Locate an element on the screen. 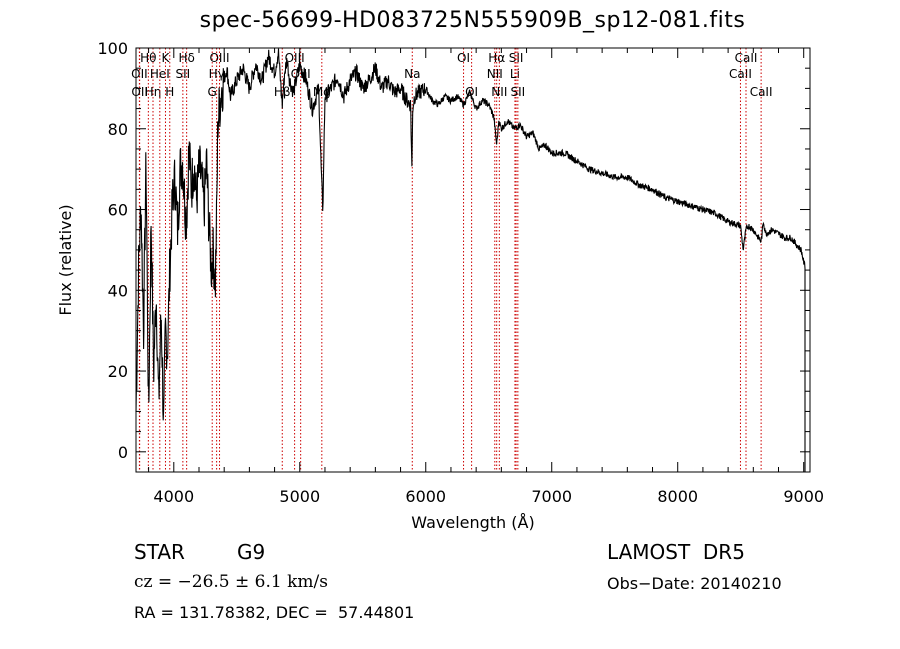 This screenshot has height=649, width=900. x-tick-label-9000: 9000 is located at coordinates (803, 496).